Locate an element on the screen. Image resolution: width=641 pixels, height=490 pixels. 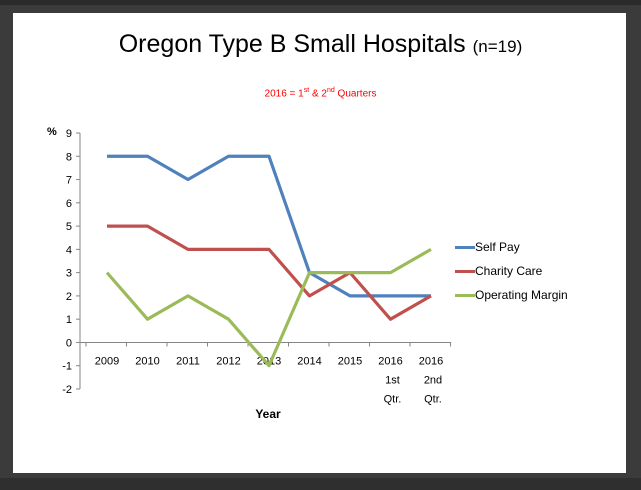
x-tick-label: 2011 is located at coordinates (188, 361).